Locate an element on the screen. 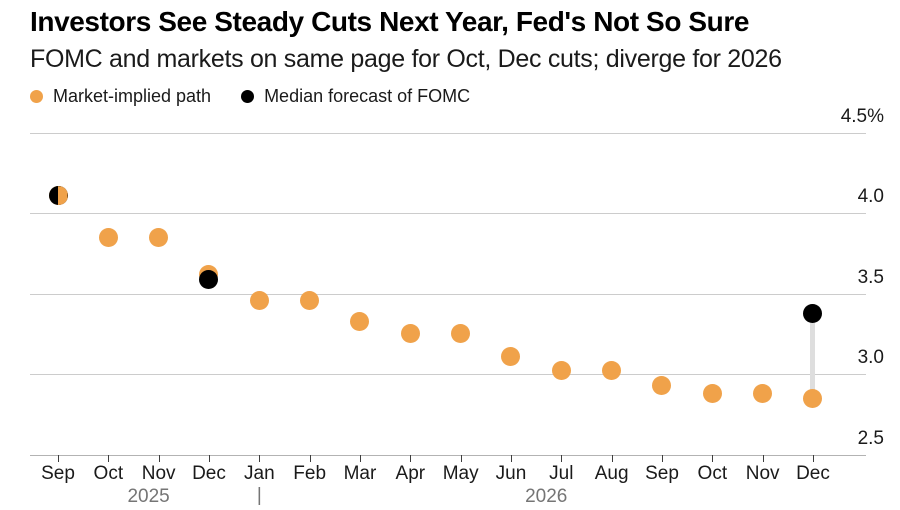 The width and height of the screenshot is (900, 510). connector-line is located at coordinates (813, 356).